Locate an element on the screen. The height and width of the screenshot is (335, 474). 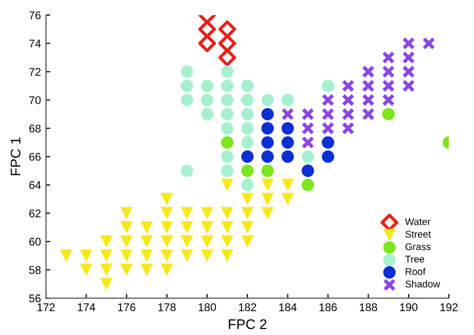
y-tick-label: 60 is located at coordinates (35, 242).